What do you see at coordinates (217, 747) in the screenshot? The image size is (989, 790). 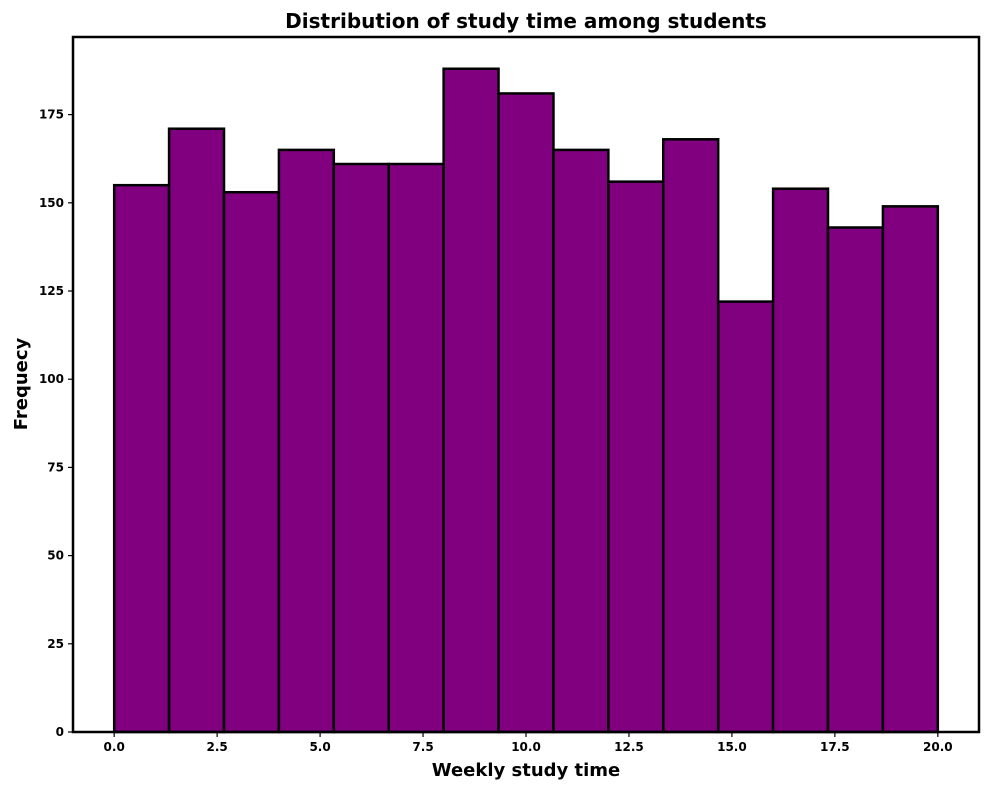 I see `x-tick-label: 2.5` at bounding box center [217, 747].